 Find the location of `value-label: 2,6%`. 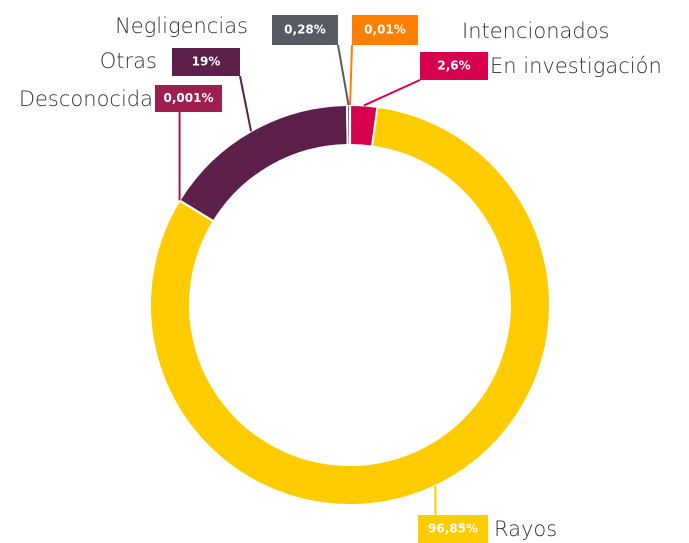

value-label: 2,6% is located at coordinates (453, 66).